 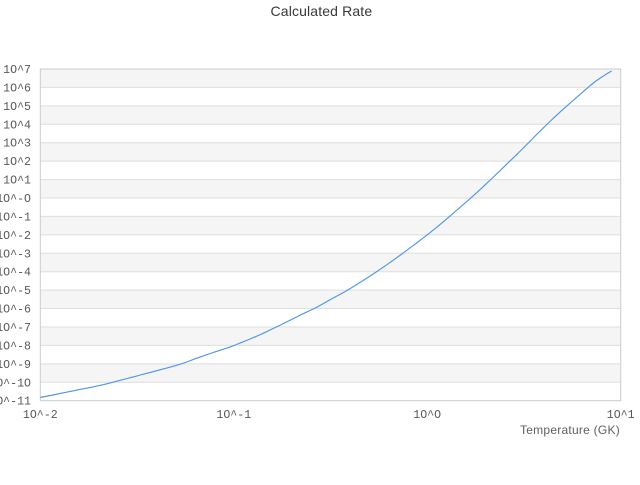 What do you see at coordinates (427, 415) in the screenshot?
I see `svg-text: 1O^O` at bounding box center [427, 415].